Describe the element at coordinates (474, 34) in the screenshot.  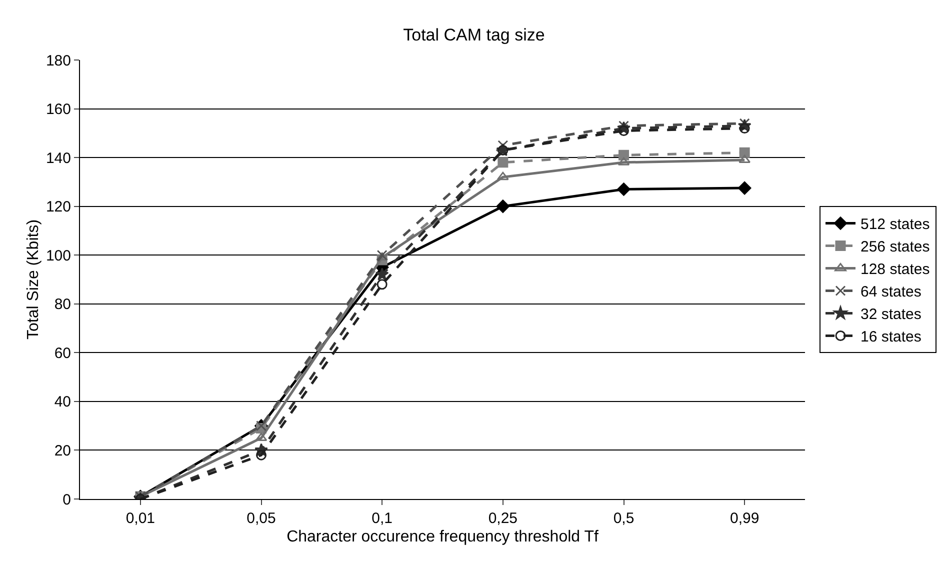
I see `chart-title: Total CAM tag size` at that location.